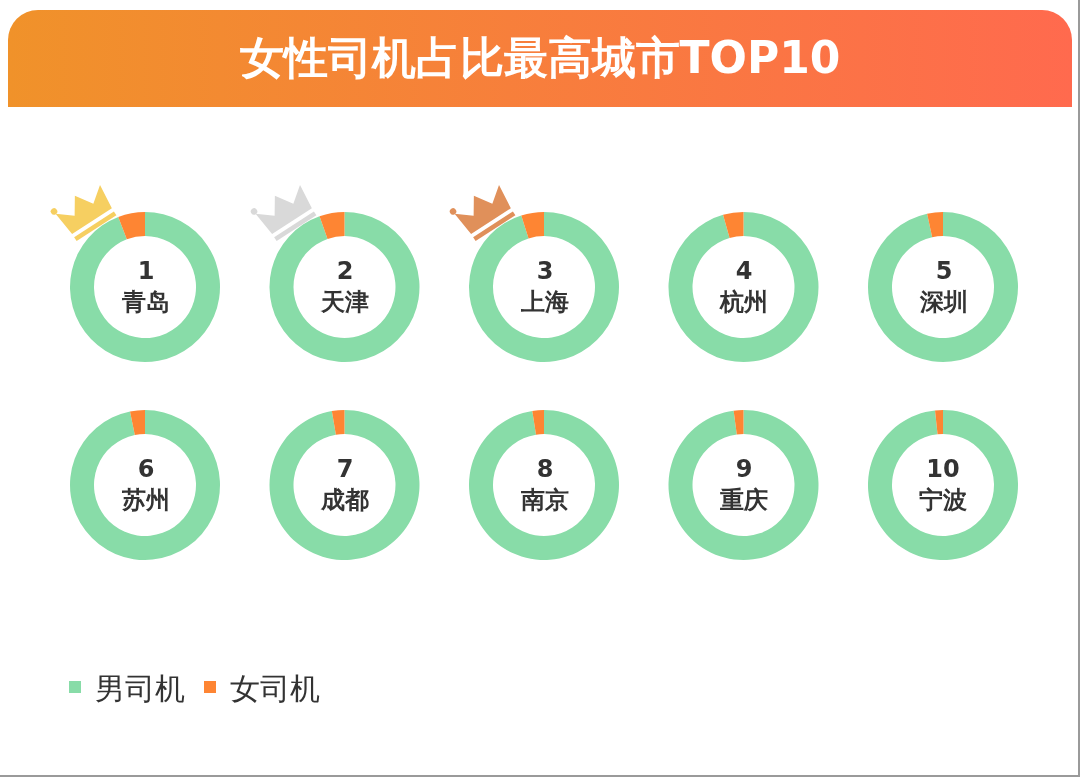  I want to click on slice-label: 2 天津, so click(344, 287).